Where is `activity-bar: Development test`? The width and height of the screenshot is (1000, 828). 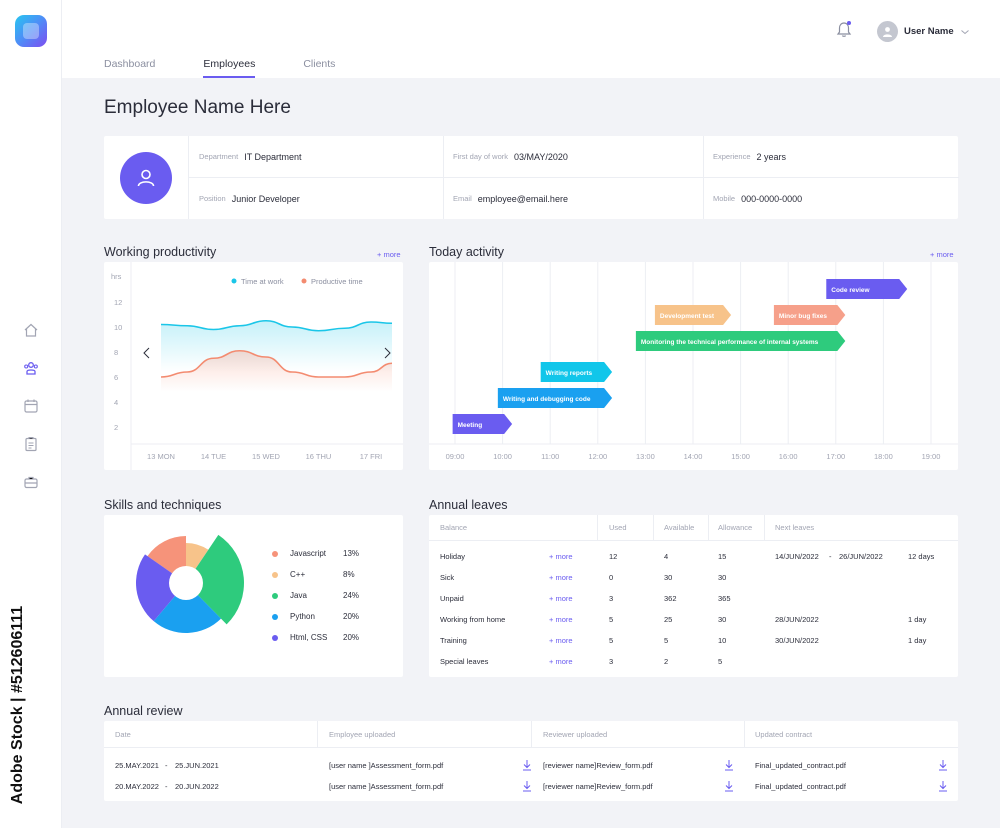
activity-bar: Development test is located at coordinates (693, 315).